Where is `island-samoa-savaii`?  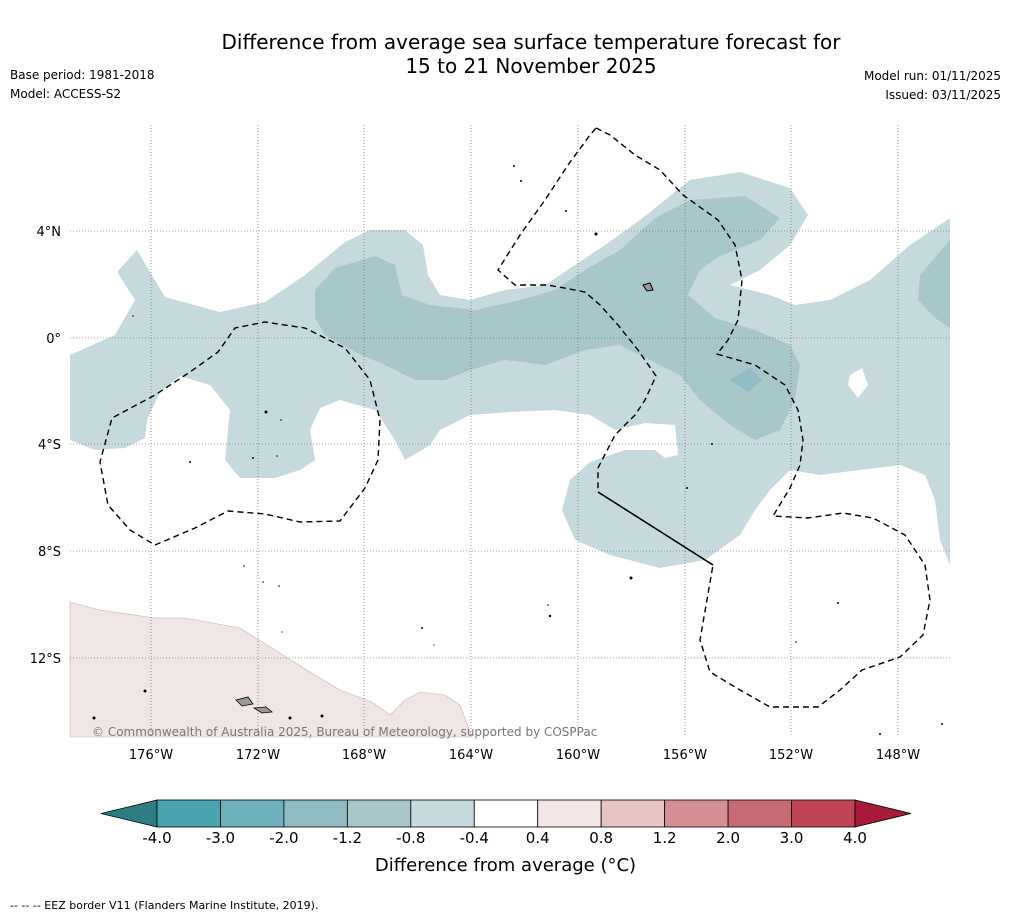 island-samoa-savaii is located at coordinates (244, 701).